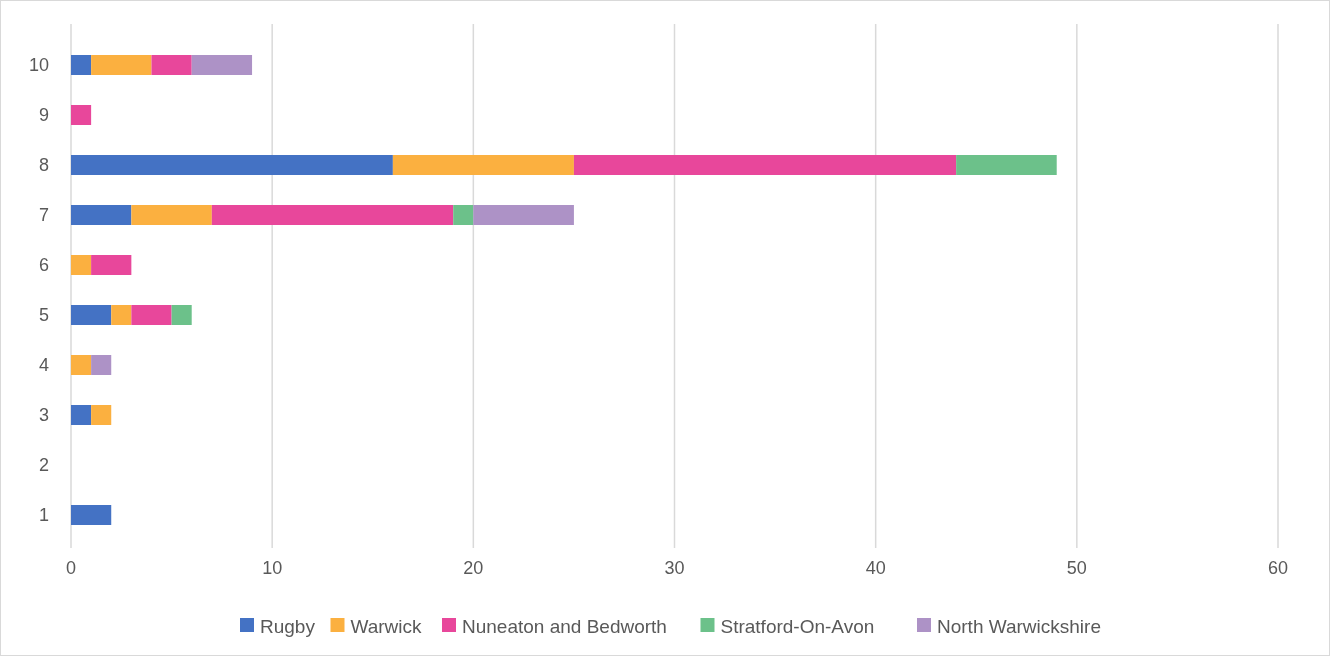  I want to click on x-tick-label: 0, so click(71, 568).